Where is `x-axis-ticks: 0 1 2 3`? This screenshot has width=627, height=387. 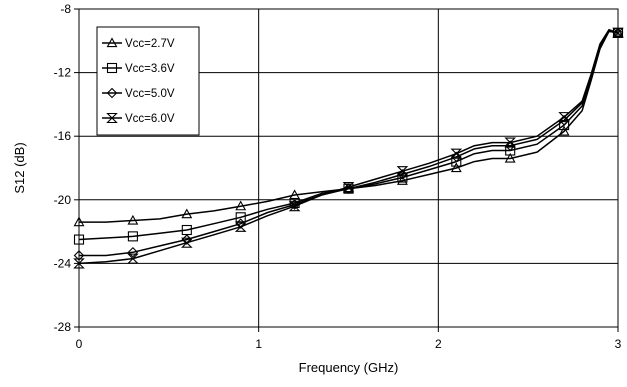 x-axis-ticks: 0 1 2 3 is located at coordinates (349, 339).